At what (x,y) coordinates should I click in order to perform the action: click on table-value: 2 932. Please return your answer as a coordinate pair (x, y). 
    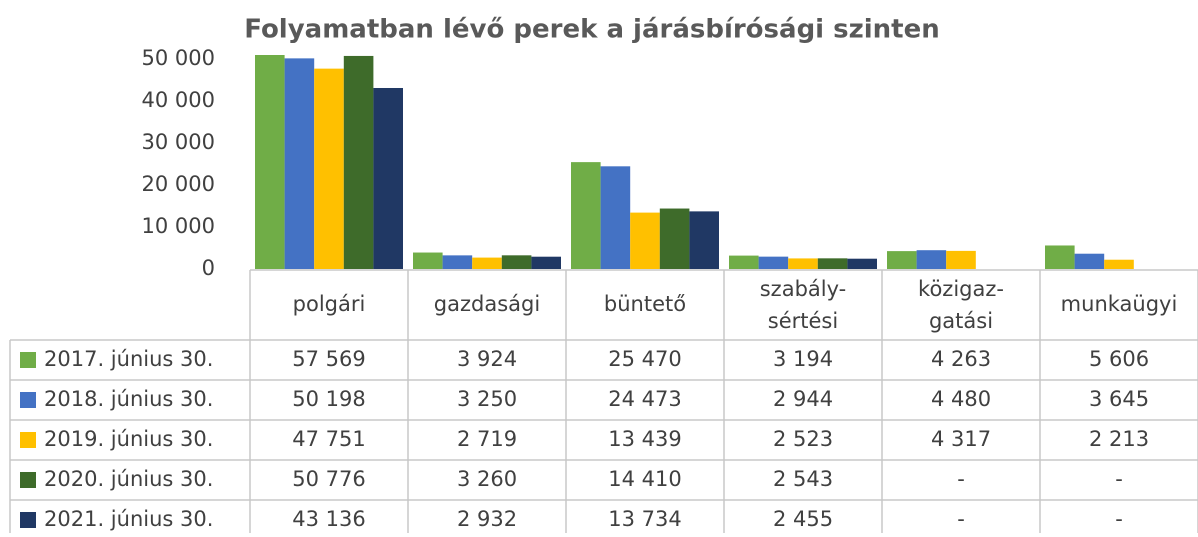
    Looking at the image, I should click on (487, 519).